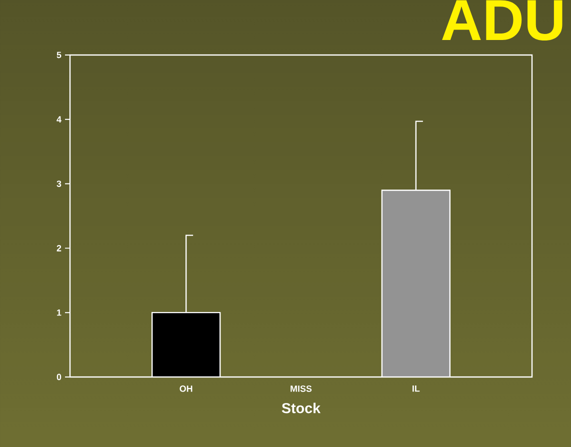 Image resolution: width=571 pixels, height=447 pixels. Describe the element at coordinates (301, 408) in the screenshot. I see `x-axis-title: Stock` at that location.